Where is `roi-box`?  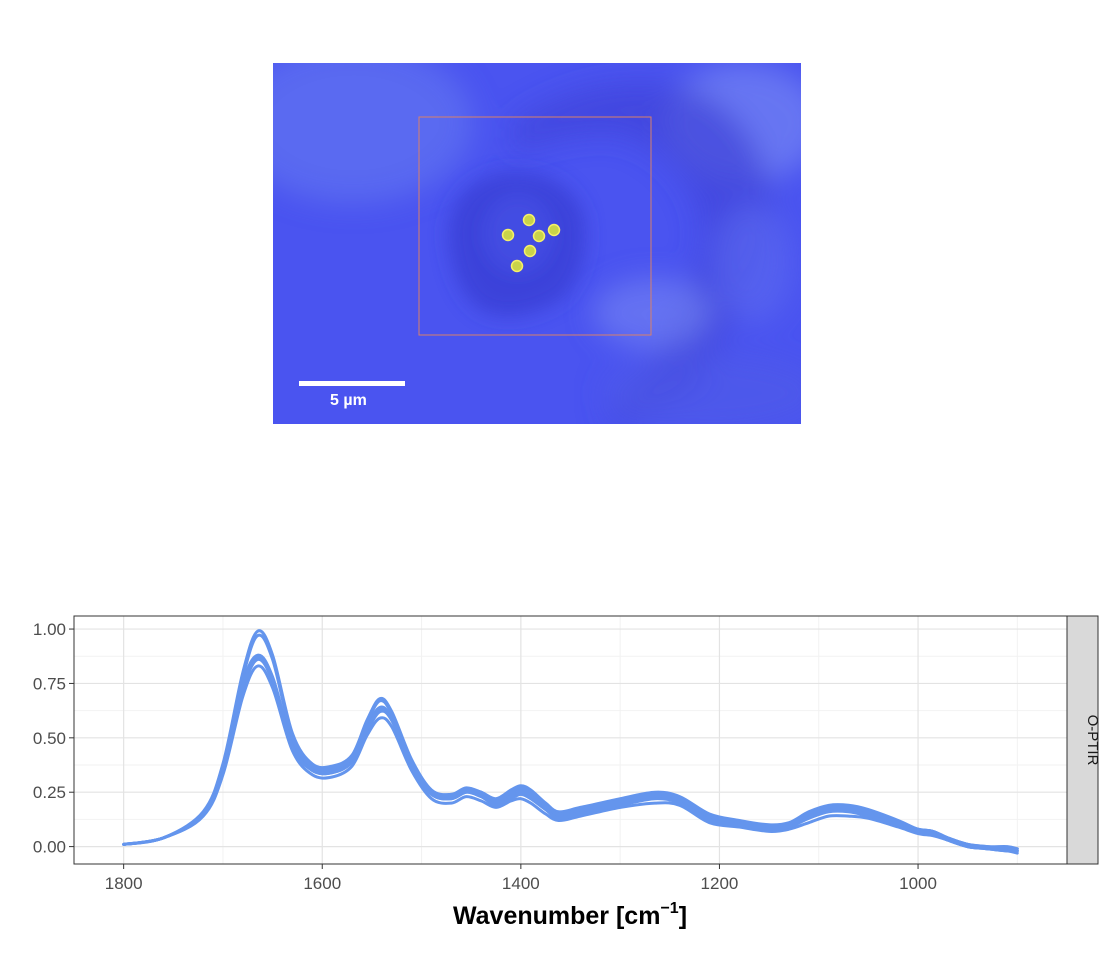 roi-box is located at coordinates (535, 226).